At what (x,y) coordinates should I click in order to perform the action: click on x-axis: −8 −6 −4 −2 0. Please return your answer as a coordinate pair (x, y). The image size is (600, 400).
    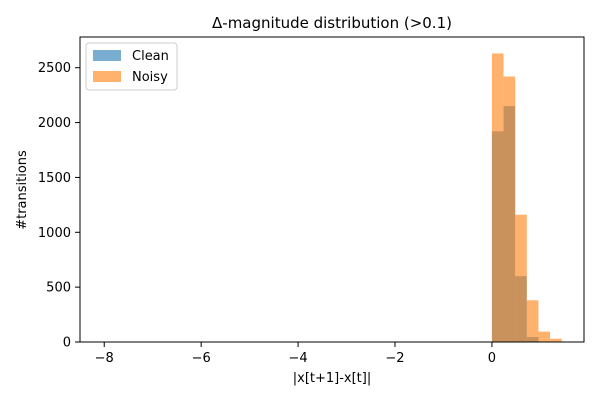
    Looking at the image, I should click on (295, 354).